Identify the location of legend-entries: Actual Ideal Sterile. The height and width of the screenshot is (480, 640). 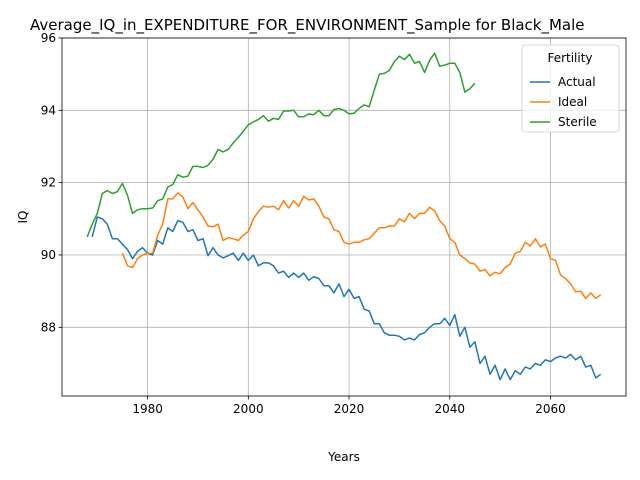
(563, 102).